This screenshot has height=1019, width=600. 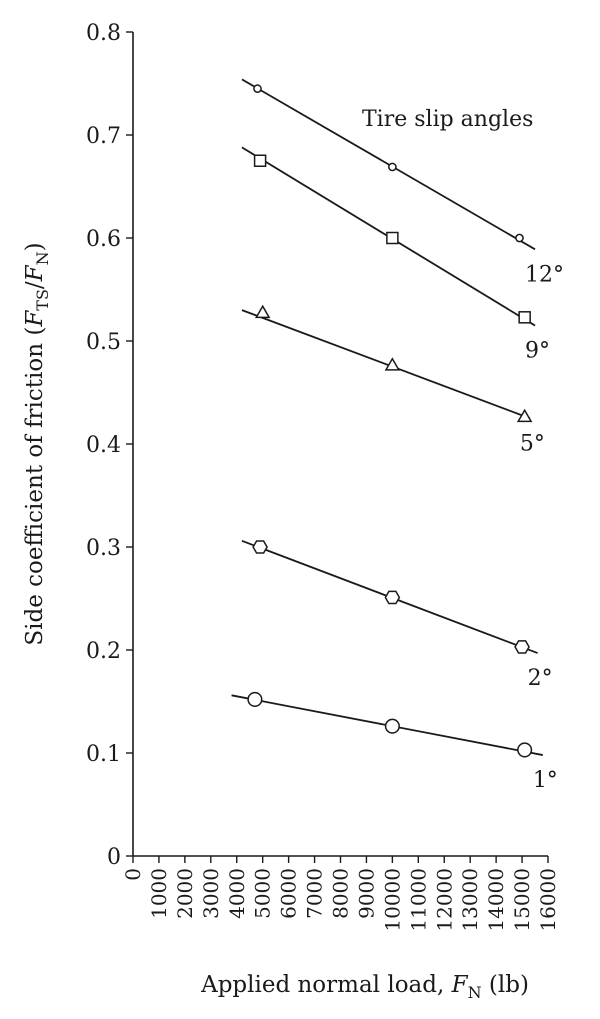 What do you see at coordinates (185, 893) in the screenshot?
I see `x-tick-label: 2000` at bounding box center [185, 893].